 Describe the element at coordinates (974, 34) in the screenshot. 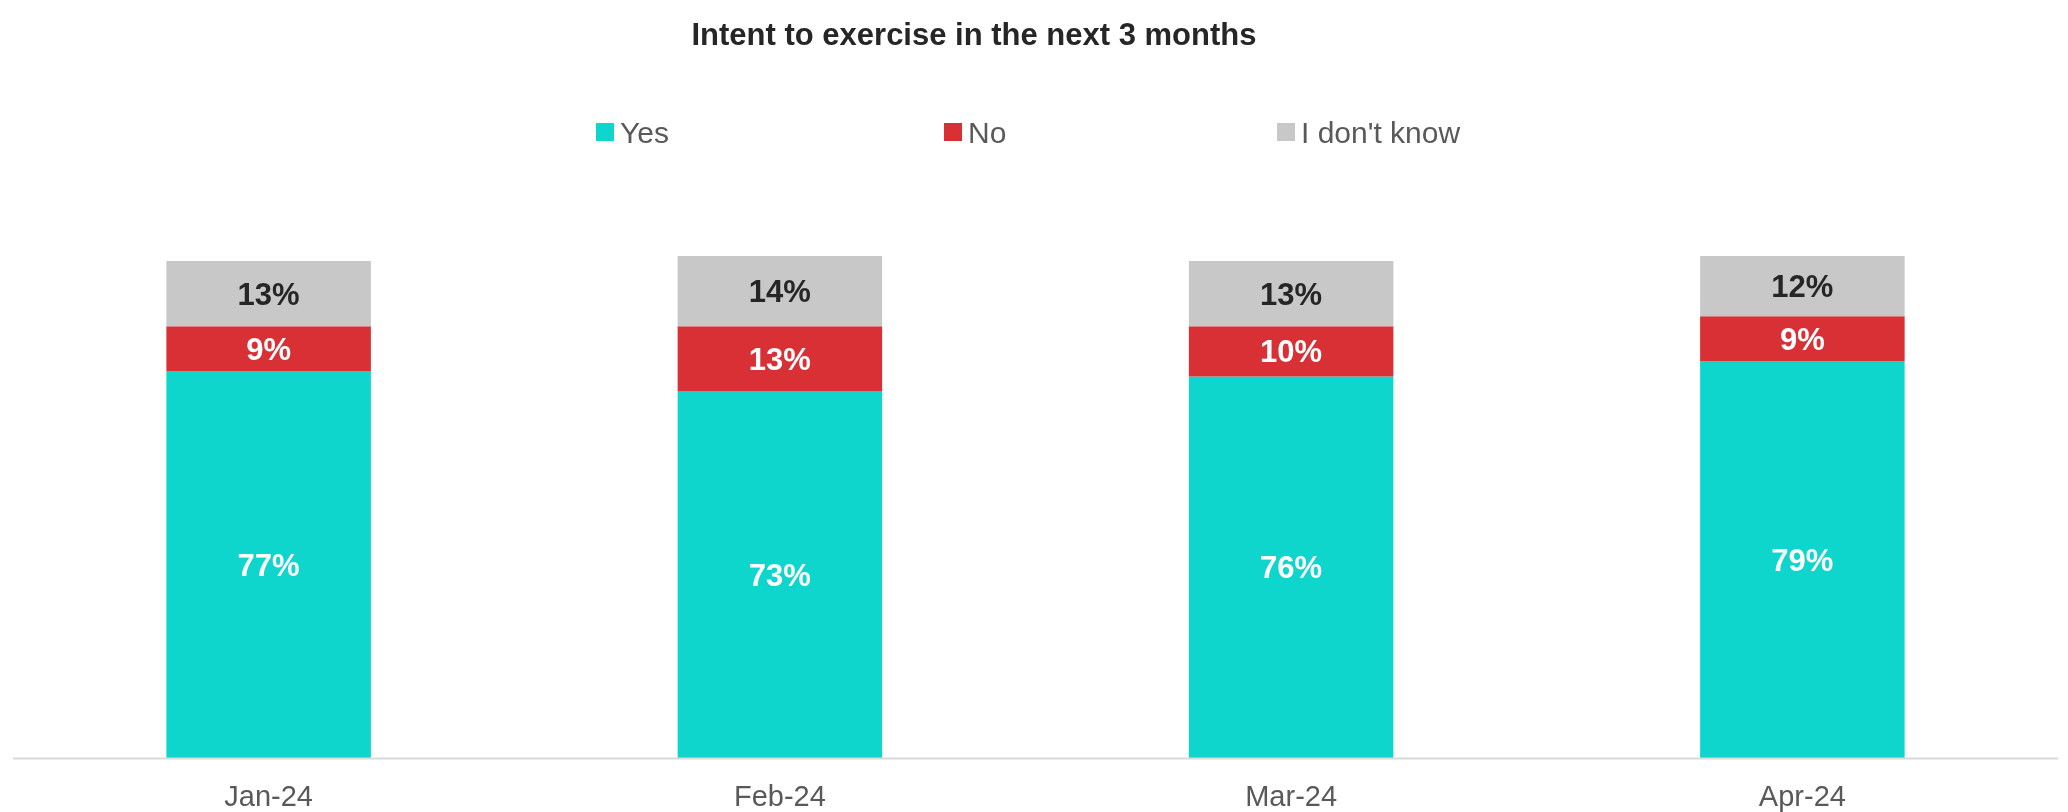

I see `chart-title: Intent to exercise in the next 3 months` at that location.